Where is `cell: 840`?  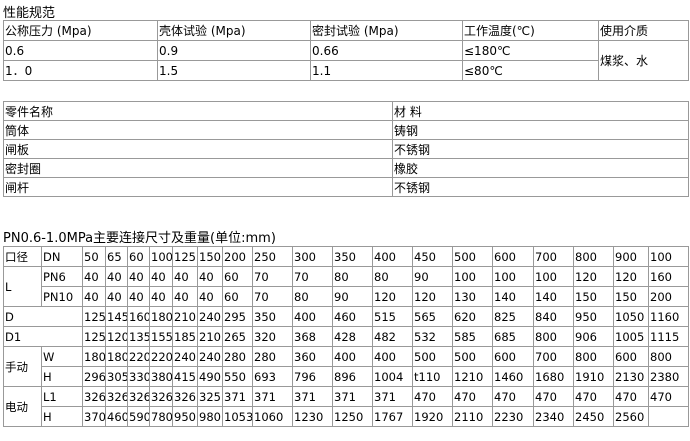
cell: 840 is located at coordinates (553, 316).